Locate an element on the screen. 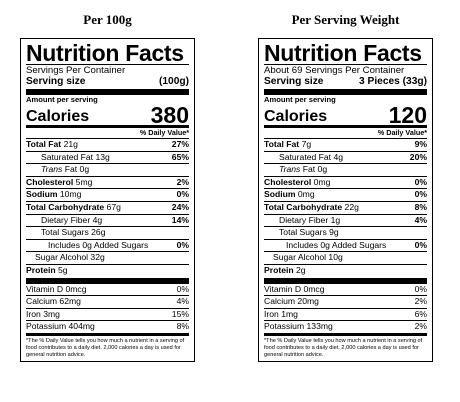  protein-row: Protein 5g is located at coordinates (107, 270).